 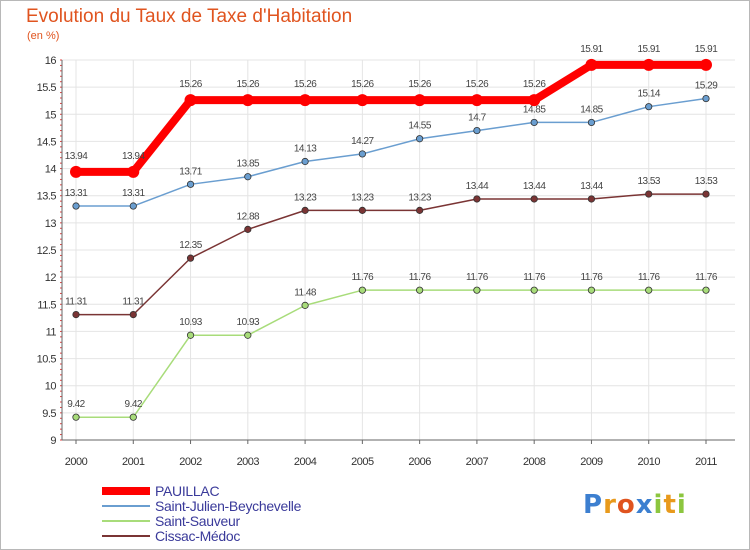 I want to click on x-tick-label: 2008, so click(x=534, y=462).